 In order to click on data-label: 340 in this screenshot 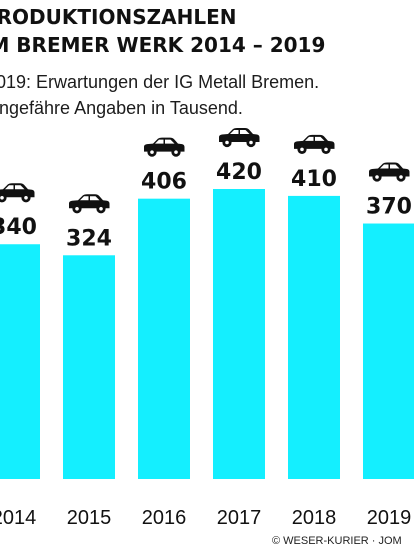, I will do `click(18, 227)`.